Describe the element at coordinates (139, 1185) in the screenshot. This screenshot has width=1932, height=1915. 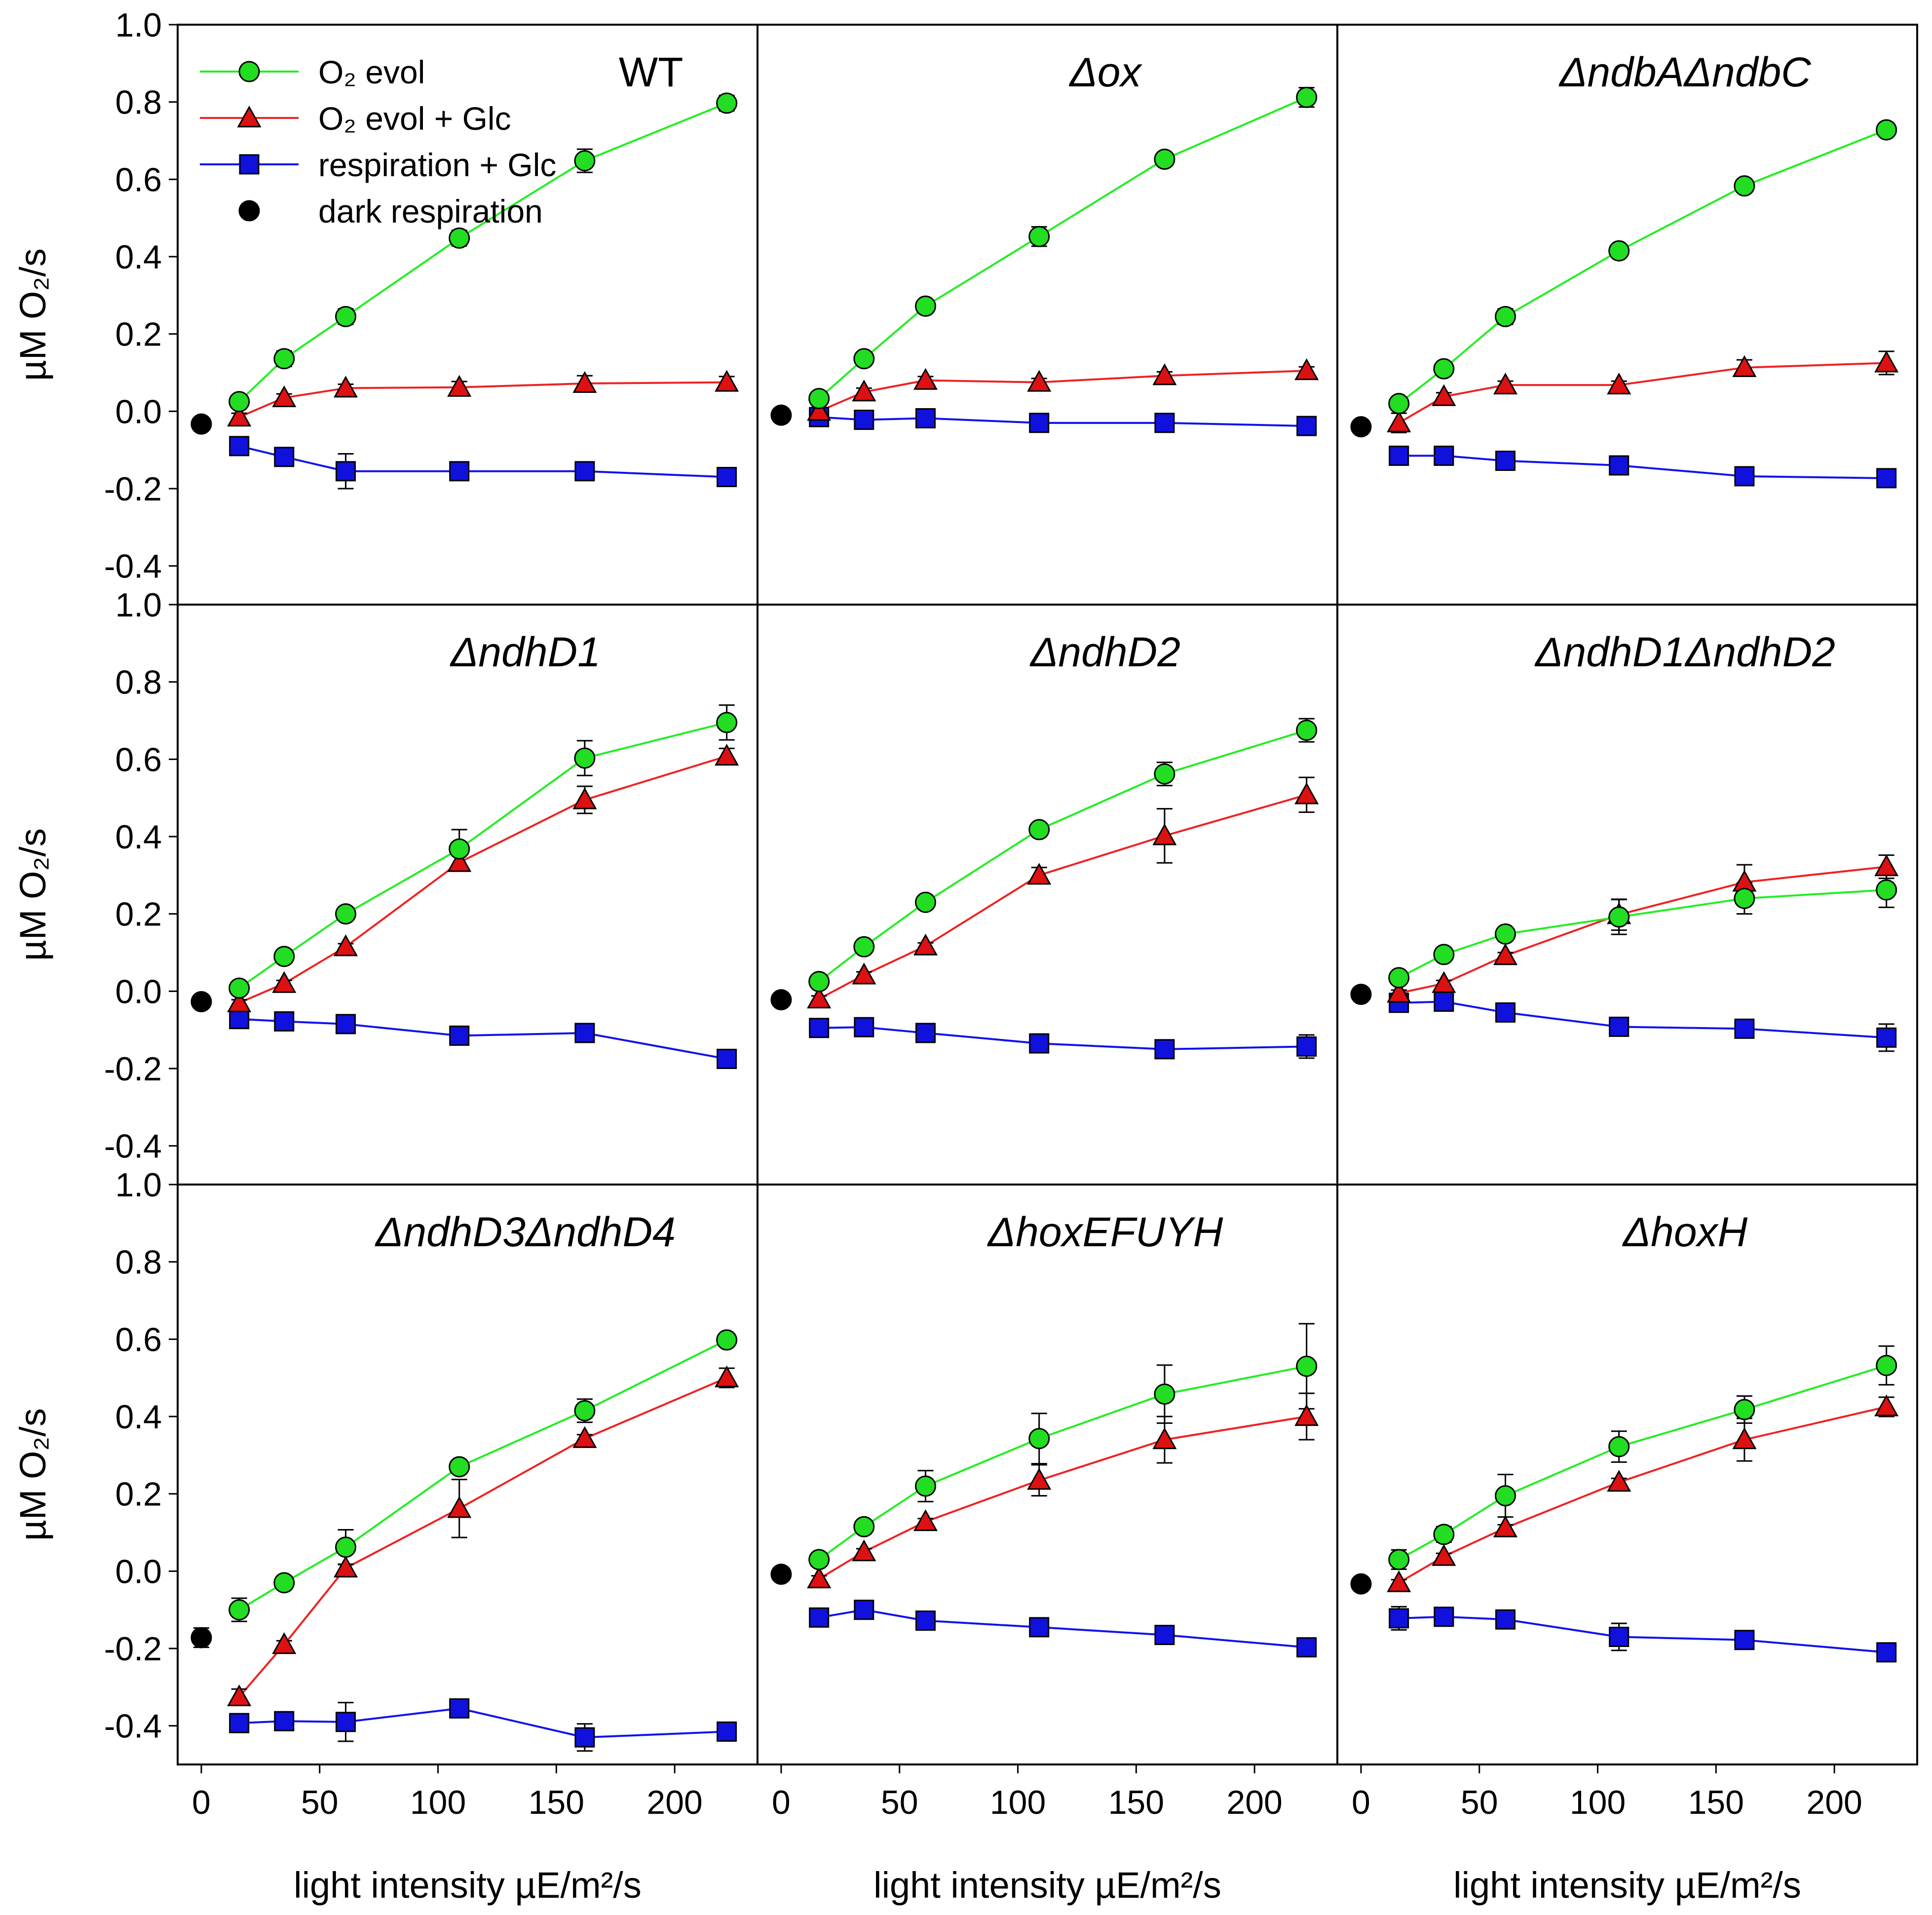
I see `y-tick-label: 1.0` at that location.